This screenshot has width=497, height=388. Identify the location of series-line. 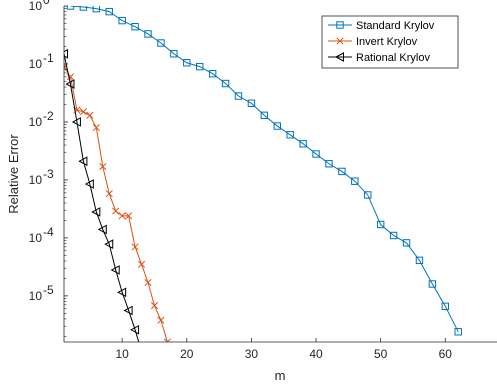
(102, 197).